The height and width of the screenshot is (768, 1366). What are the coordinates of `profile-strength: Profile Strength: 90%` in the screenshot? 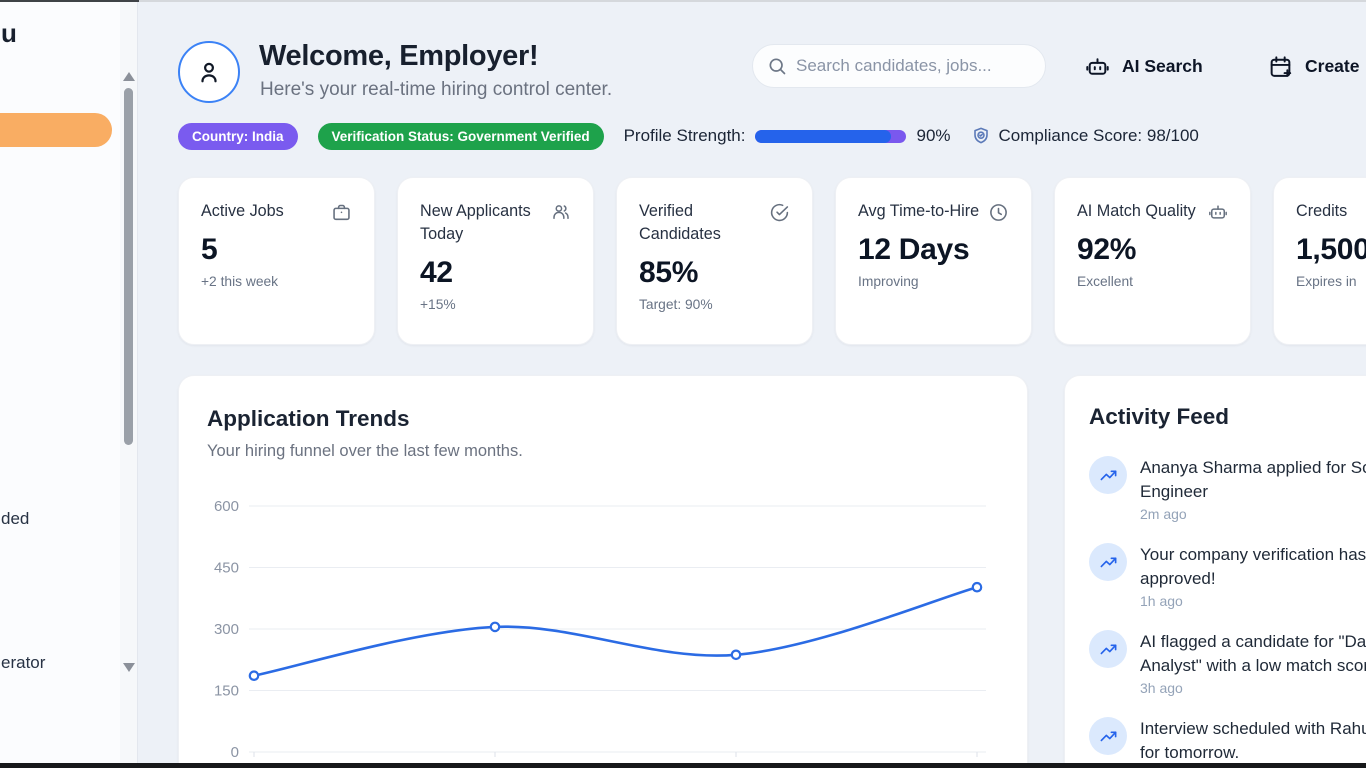 It's located at (787, 136).